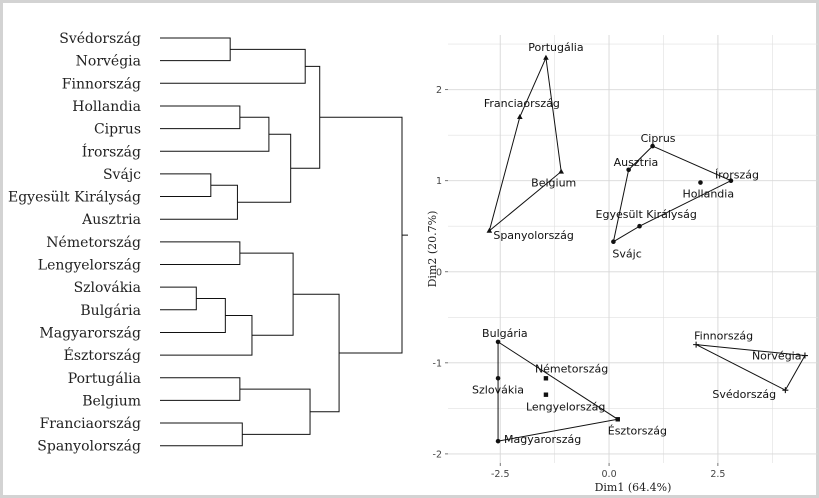 This screenshot has width=819, height=498. What do you see at coordinates (437, 363) in the screenshot?
I see `y-tick-label: -1` at bounding box center [437, 363].